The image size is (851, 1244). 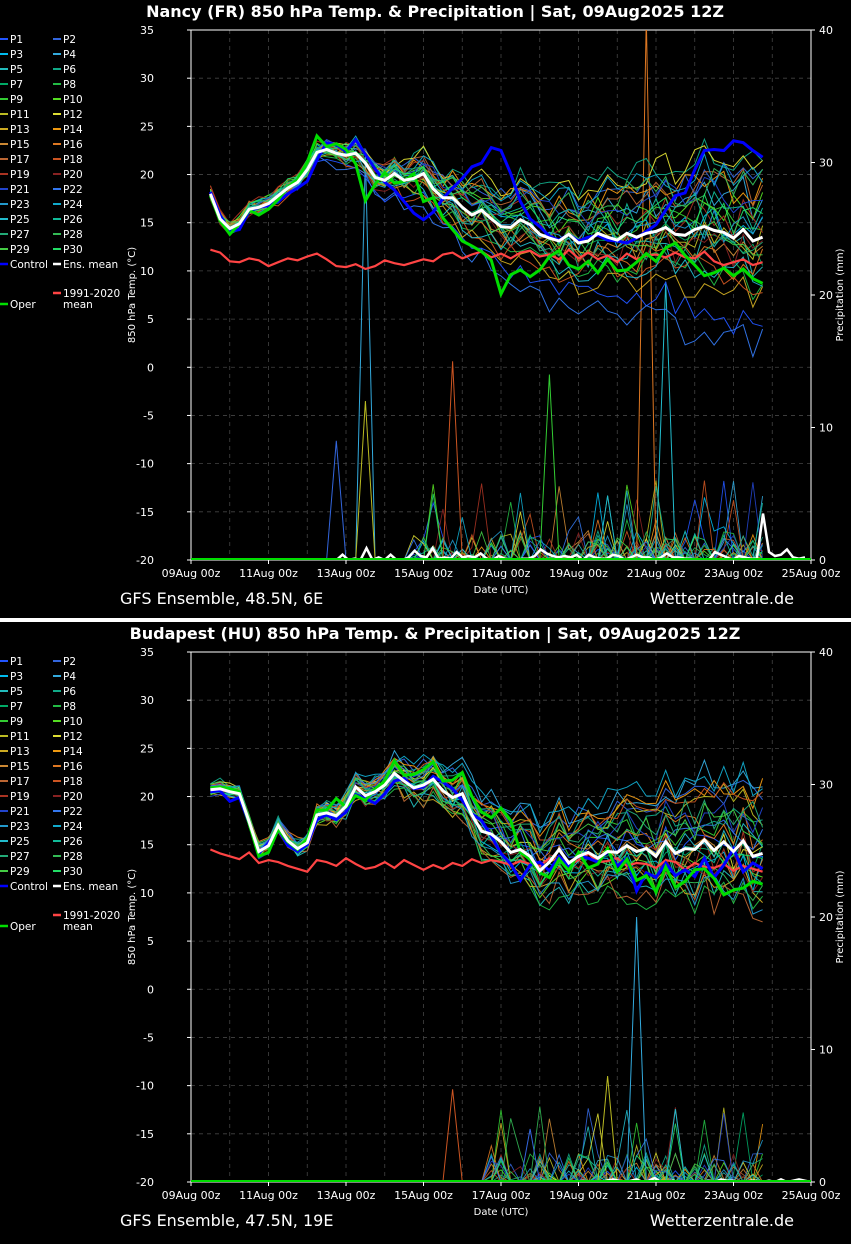 I want to click on y2-tick-label: 30, so click(x=826, y=163).